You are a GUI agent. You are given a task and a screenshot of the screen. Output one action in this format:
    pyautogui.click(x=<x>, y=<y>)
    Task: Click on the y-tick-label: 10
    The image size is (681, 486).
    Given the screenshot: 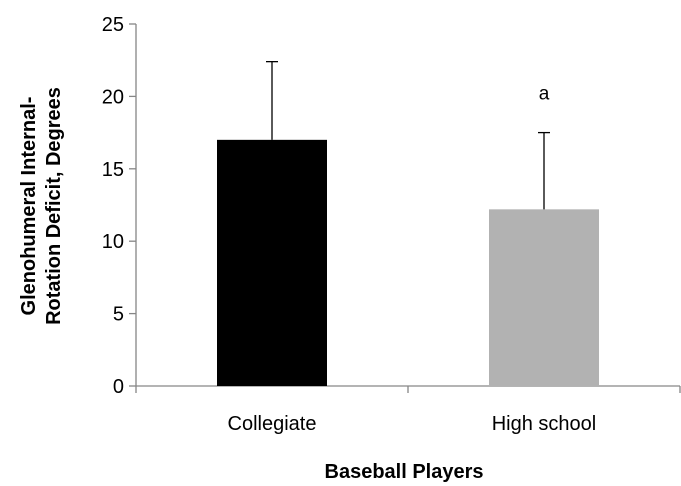 What is the action you would take?
    pyautogui.click(x=113, y=242)
    